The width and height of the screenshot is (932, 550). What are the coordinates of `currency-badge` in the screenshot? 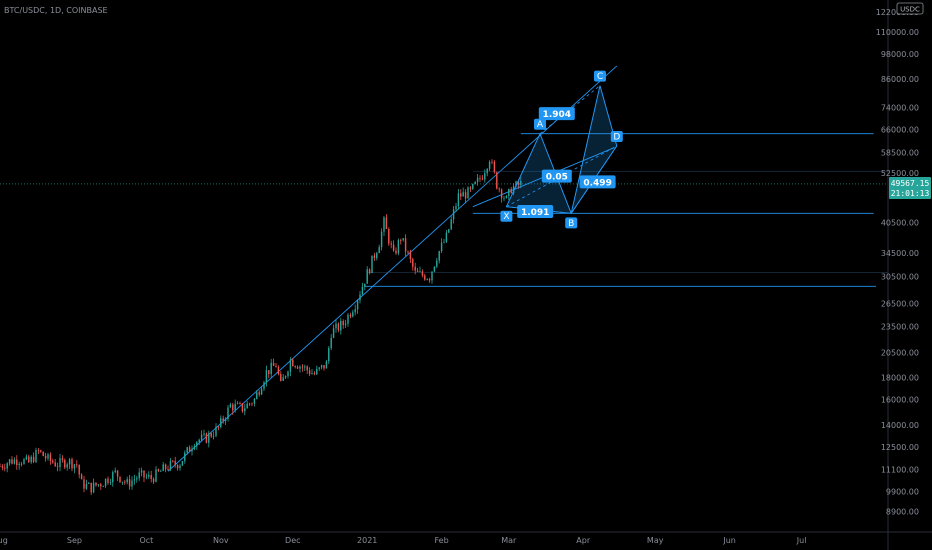 It's located at (910, 8).